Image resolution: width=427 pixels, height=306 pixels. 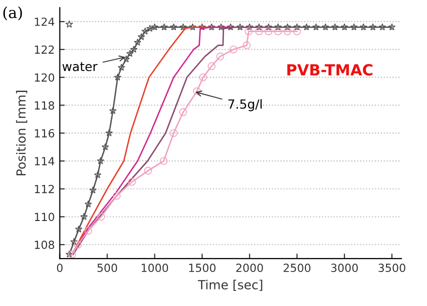 I want to click on y-tick-label: 120, so click(x=44, y=77).